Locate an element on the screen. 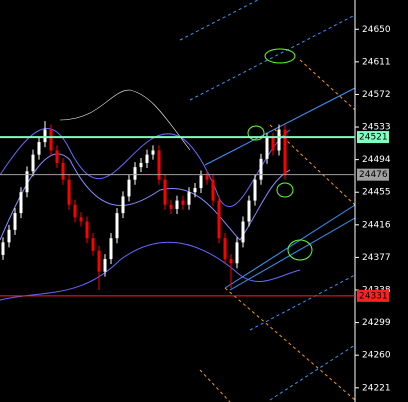 The height and width of the screenshot is (402, 408). y-tick-label: 24377 is located at coordinates (376, 258).